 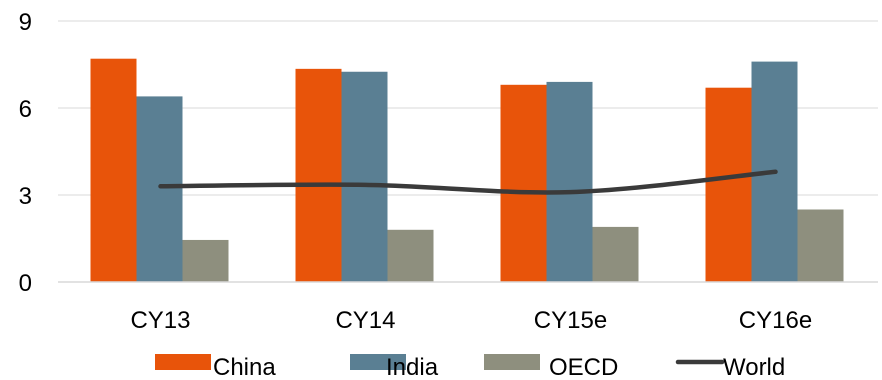 I want to click on bar-india-cy15e, so click(x=569, y=182).